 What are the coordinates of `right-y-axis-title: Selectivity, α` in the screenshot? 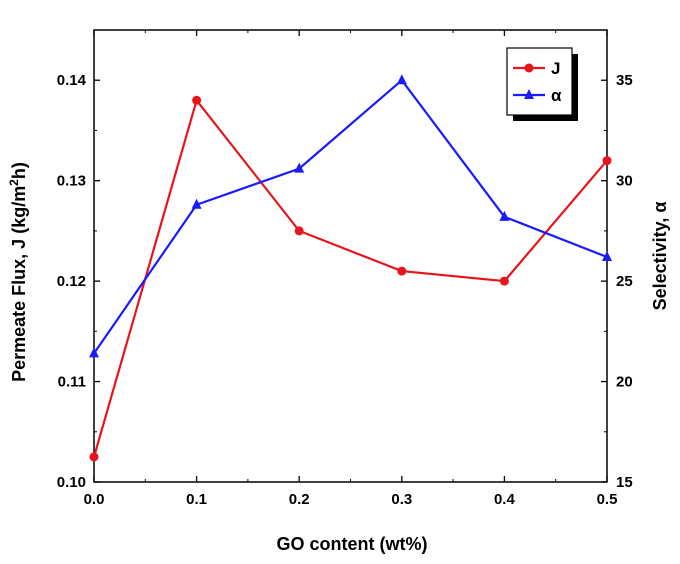 It's located at (660, 256).